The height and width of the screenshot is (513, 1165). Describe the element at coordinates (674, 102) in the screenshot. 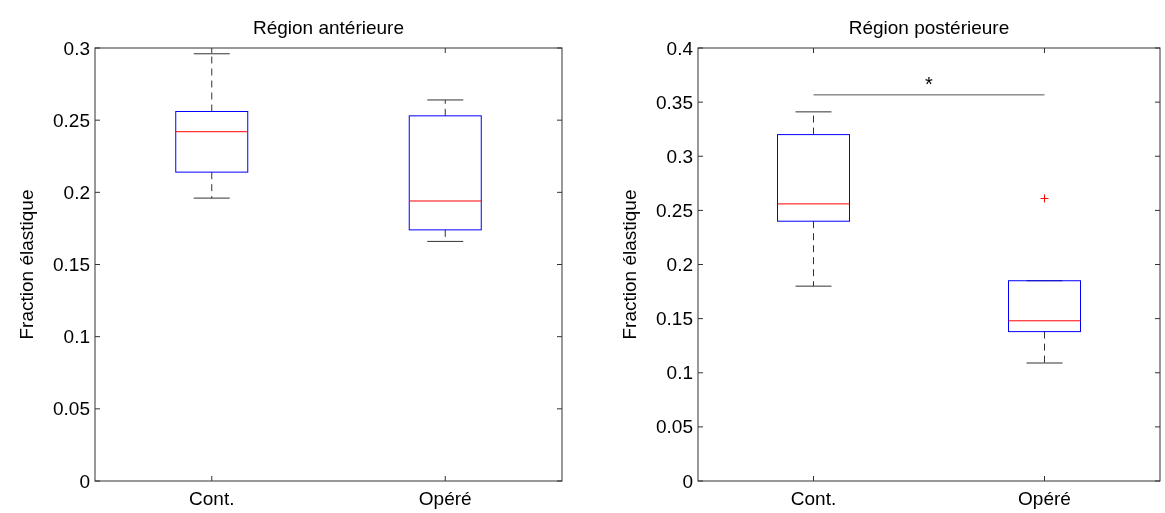

I see `y-tick-label: 0.35` at that location.